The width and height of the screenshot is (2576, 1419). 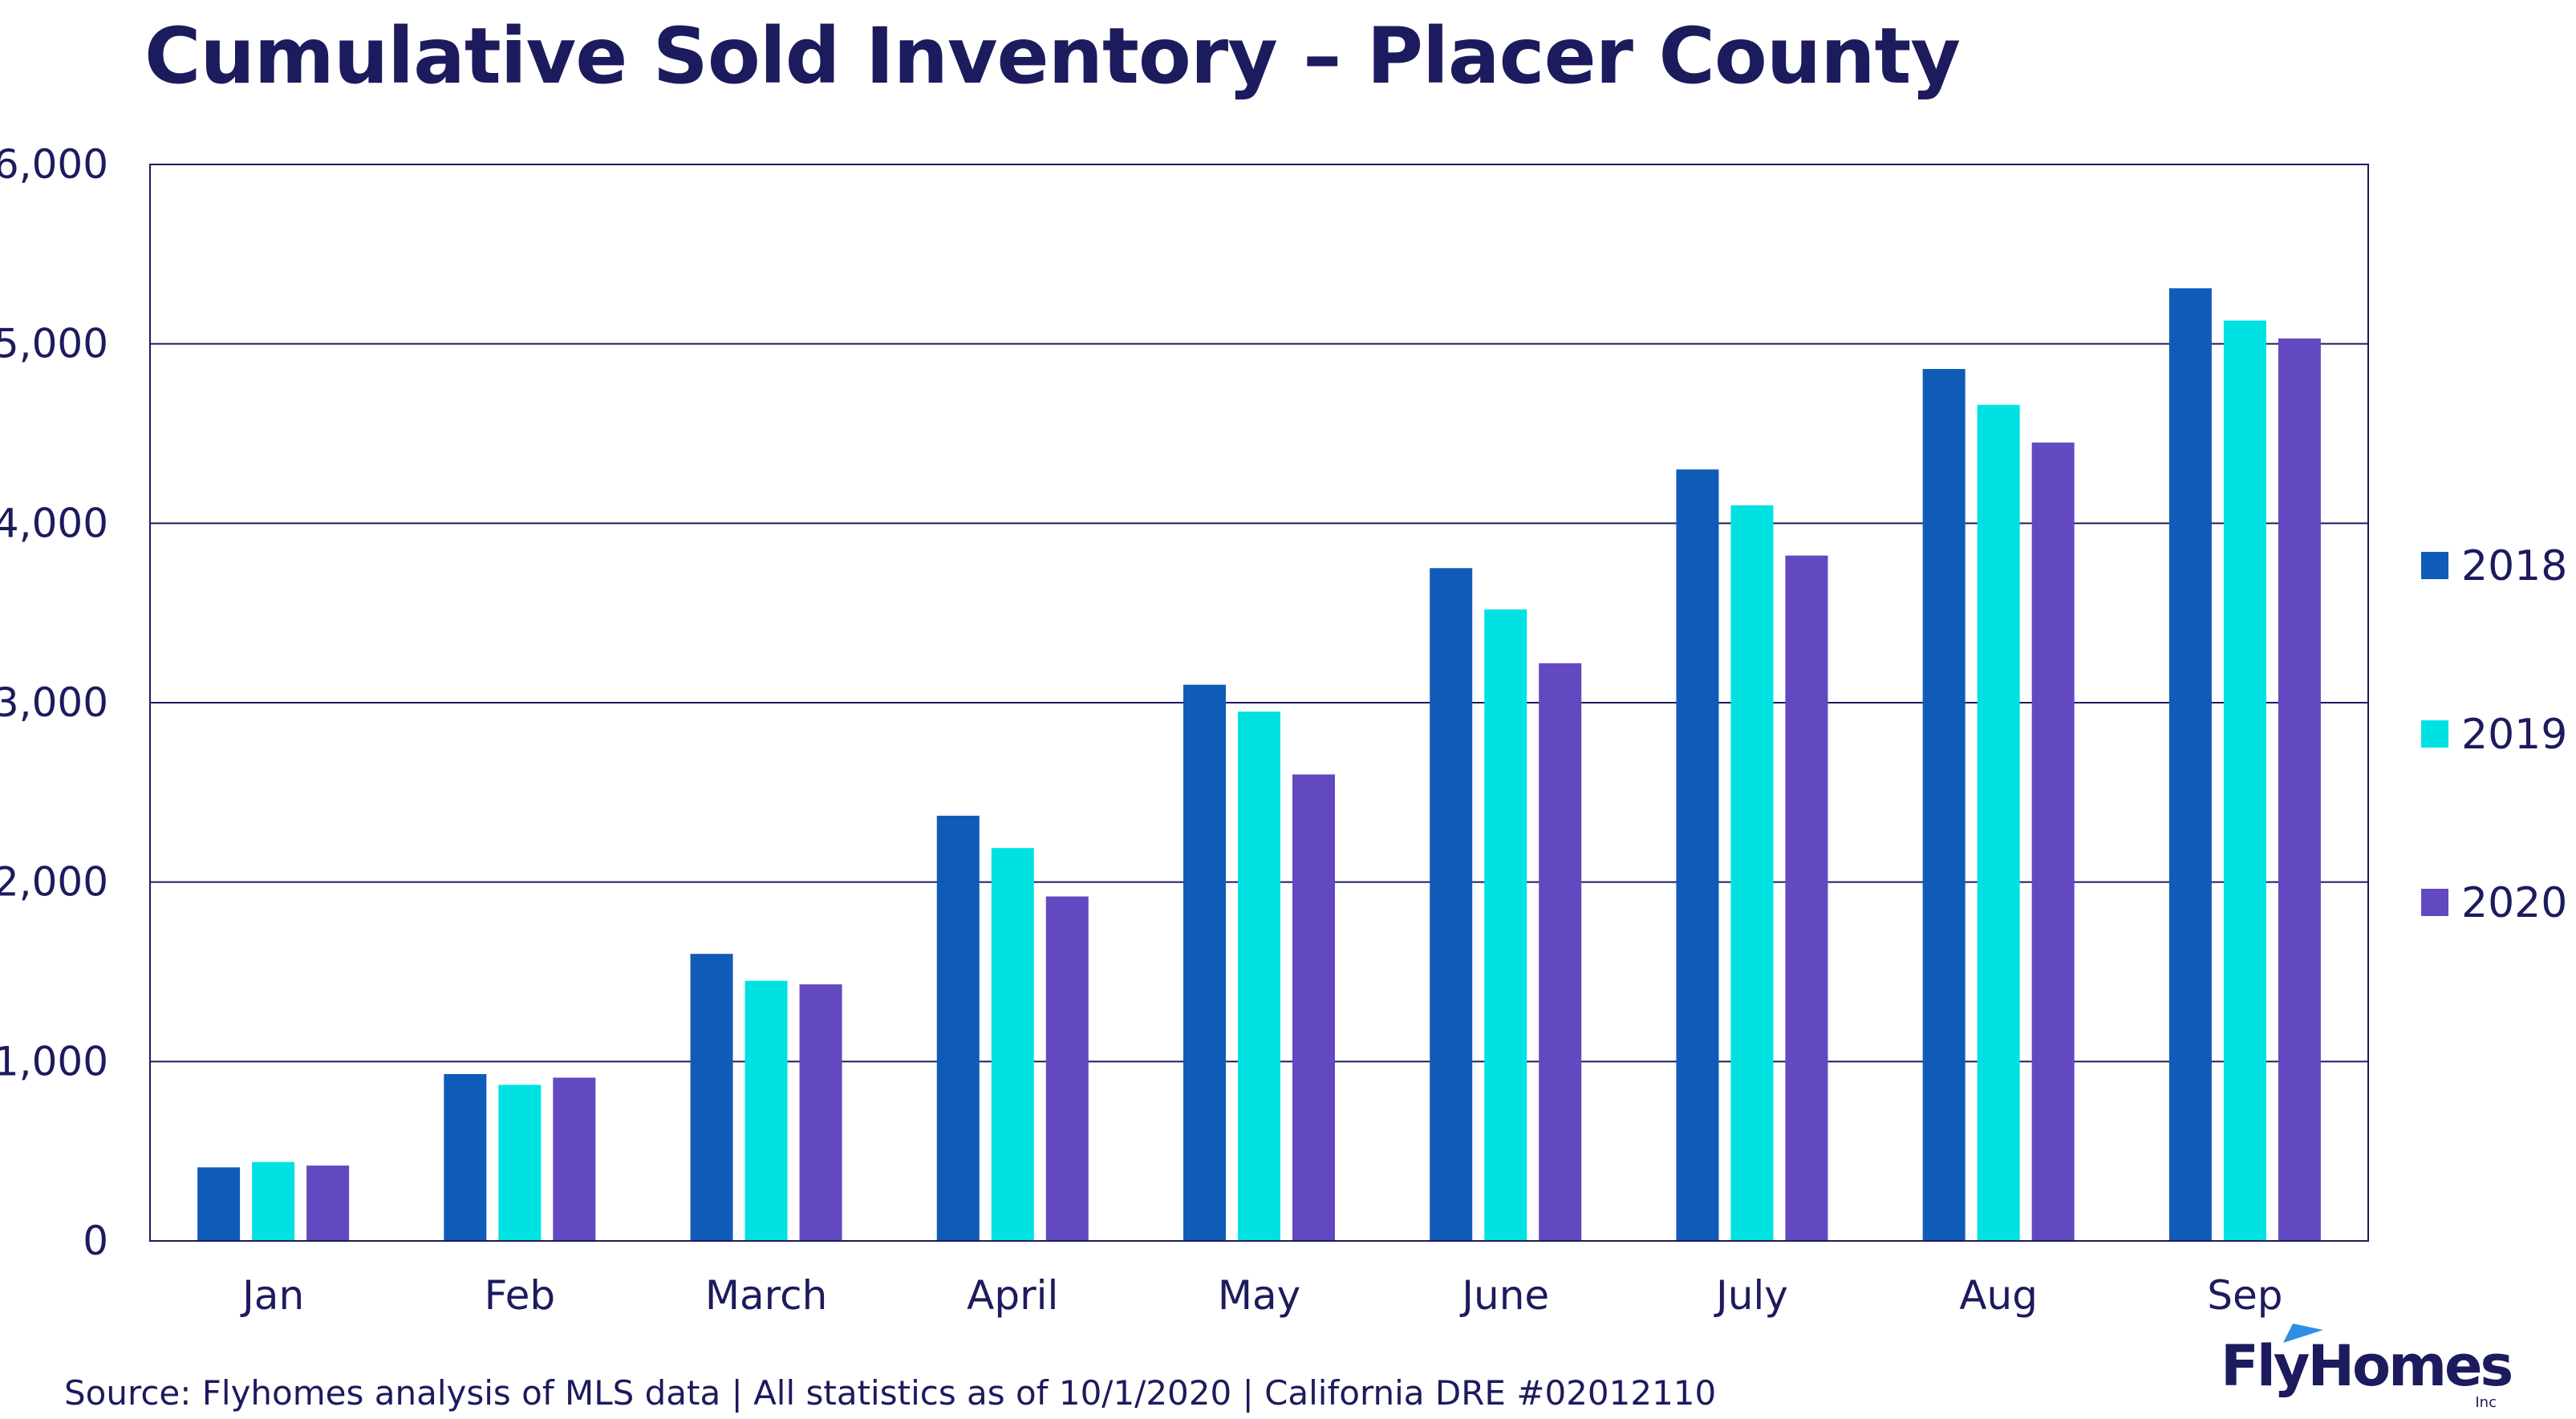 What do you see at coordinates (1204, 962) in the screenshot?
I see `bar-2018-may` at bounding box center [1204, 962].